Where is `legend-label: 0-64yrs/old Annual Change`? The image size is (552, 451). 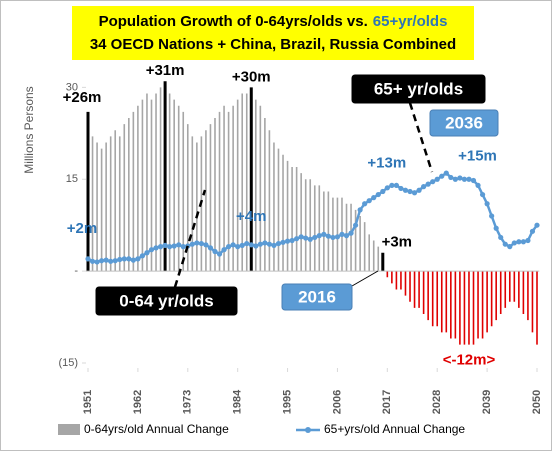 legend-label: 0-64yrs/old Annual Change is located at coordinates (156, 429).